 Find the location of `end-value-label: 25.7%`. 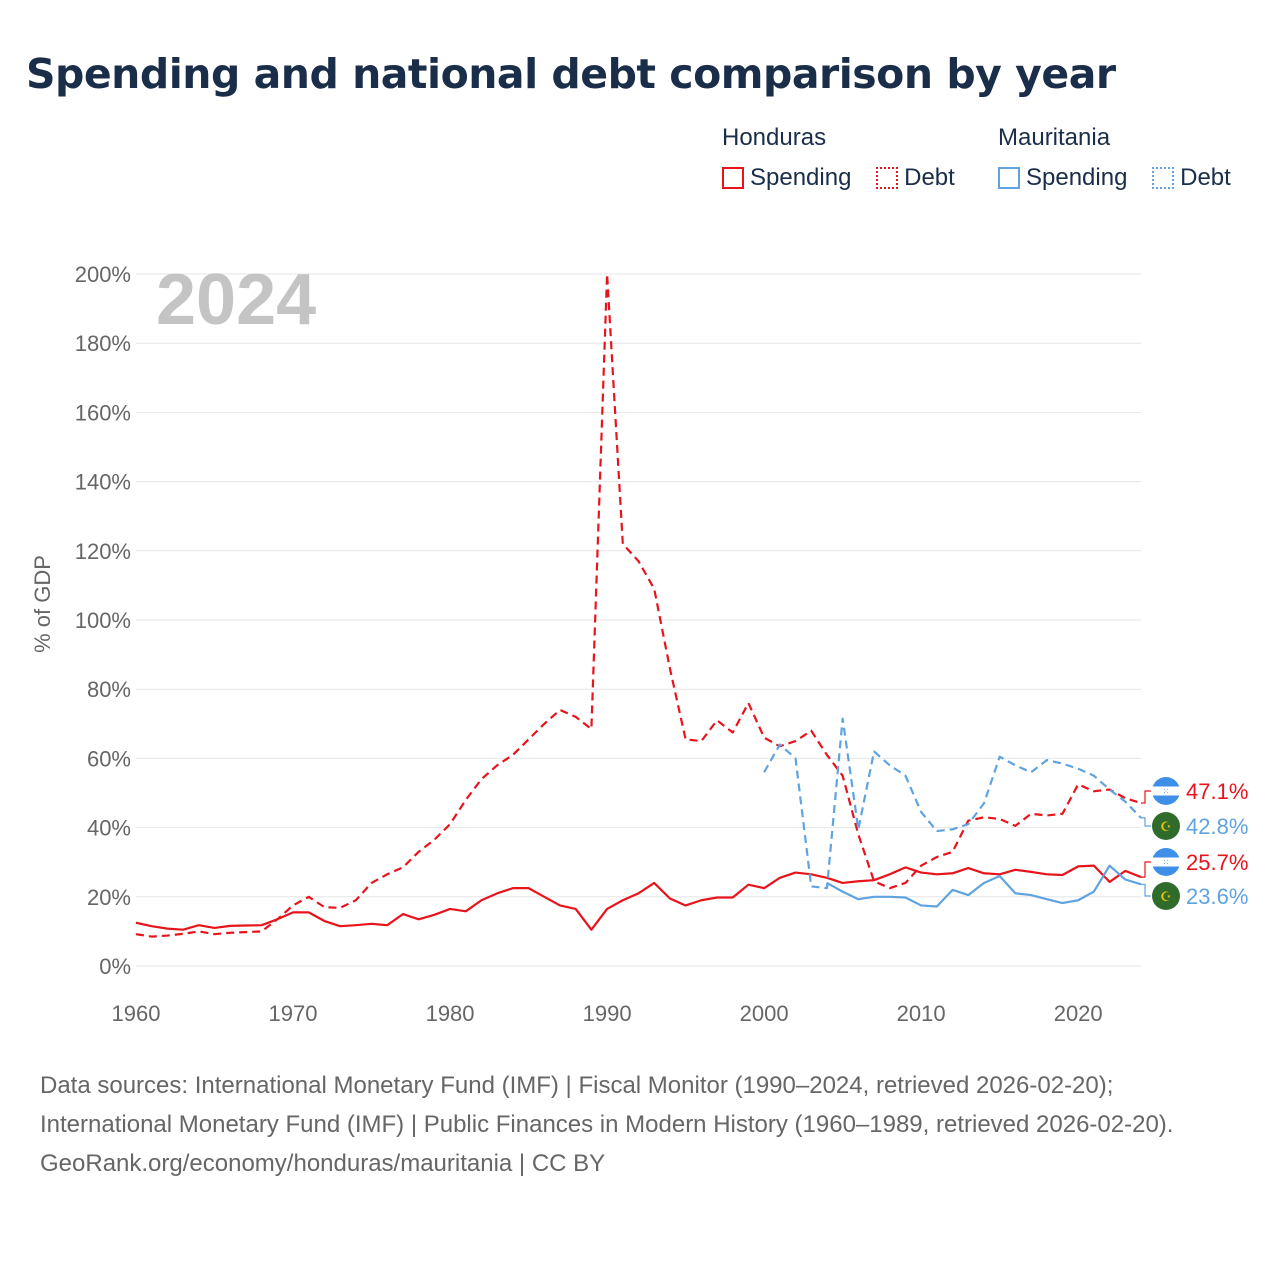

end-value-label: 25.7% is located at coordinates (1217, 862).